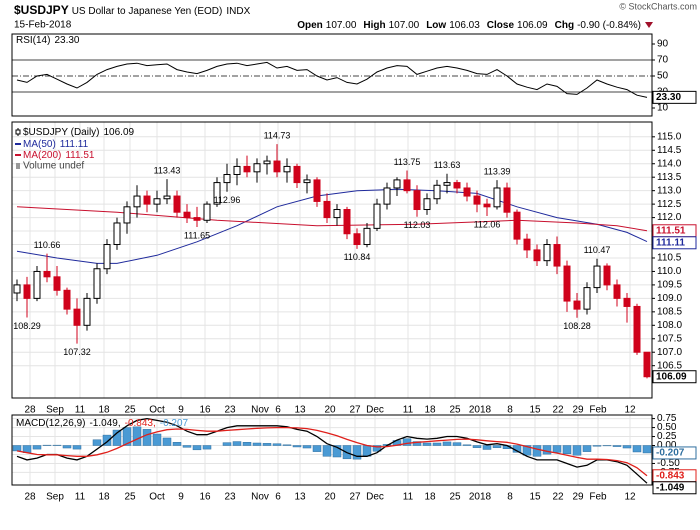  I want to click on low-annotation: 107.32, so click(77, 352).